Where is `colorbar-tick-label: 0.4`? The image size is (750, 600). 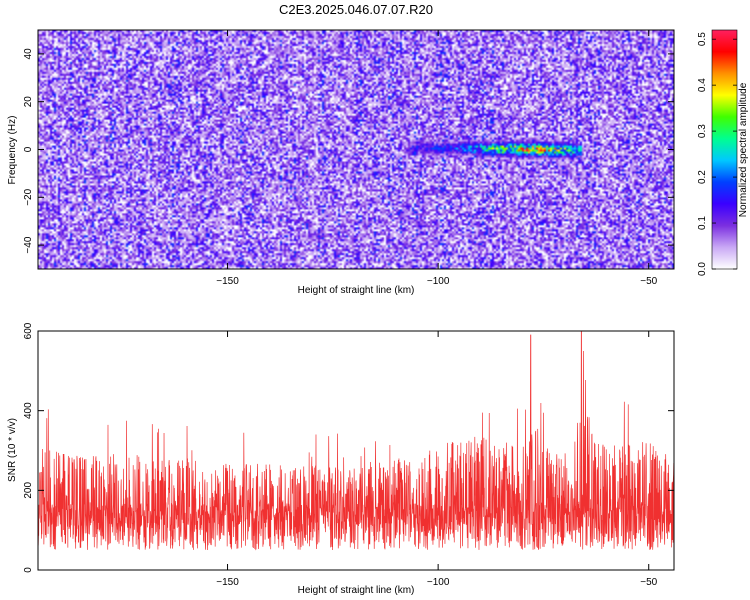
colorbar-tick-label: 0.4 is located at coordinates (702, 85).